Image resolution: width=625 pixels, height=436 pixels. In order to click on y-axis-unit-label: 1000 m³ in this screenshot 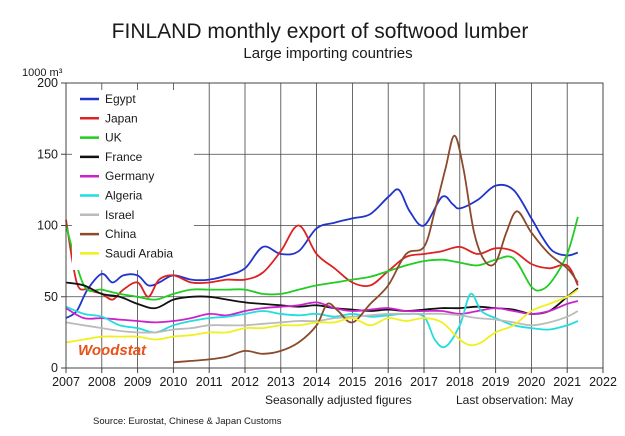, I will do `click(42, 73)`.